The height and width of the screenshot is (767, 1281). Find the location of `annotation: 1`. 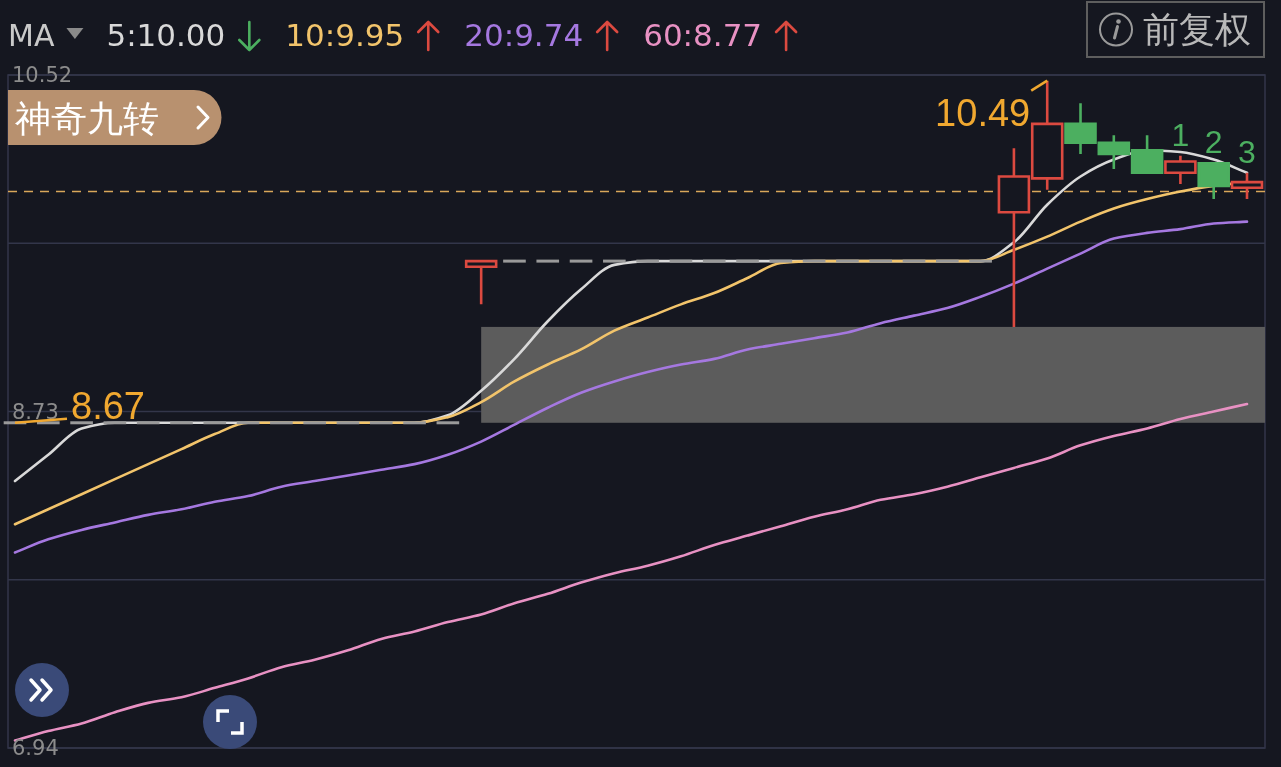

annotation: 1 is located at coordinates (1180, 134).